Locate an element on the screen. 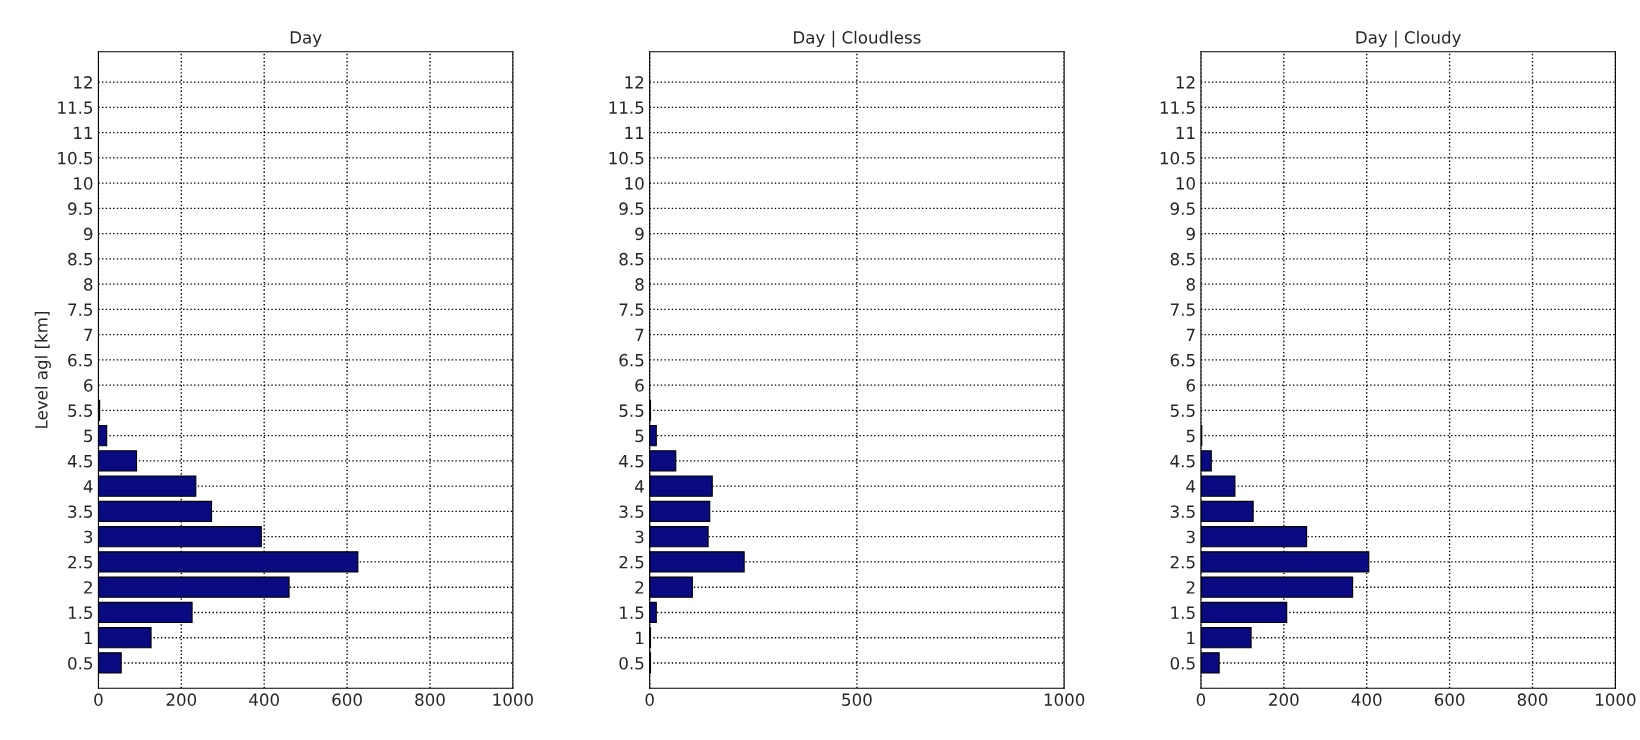 This screenshot has width=1640, height=740. y-axis-title: Level agl [km] is located at coordinates (42, 369).